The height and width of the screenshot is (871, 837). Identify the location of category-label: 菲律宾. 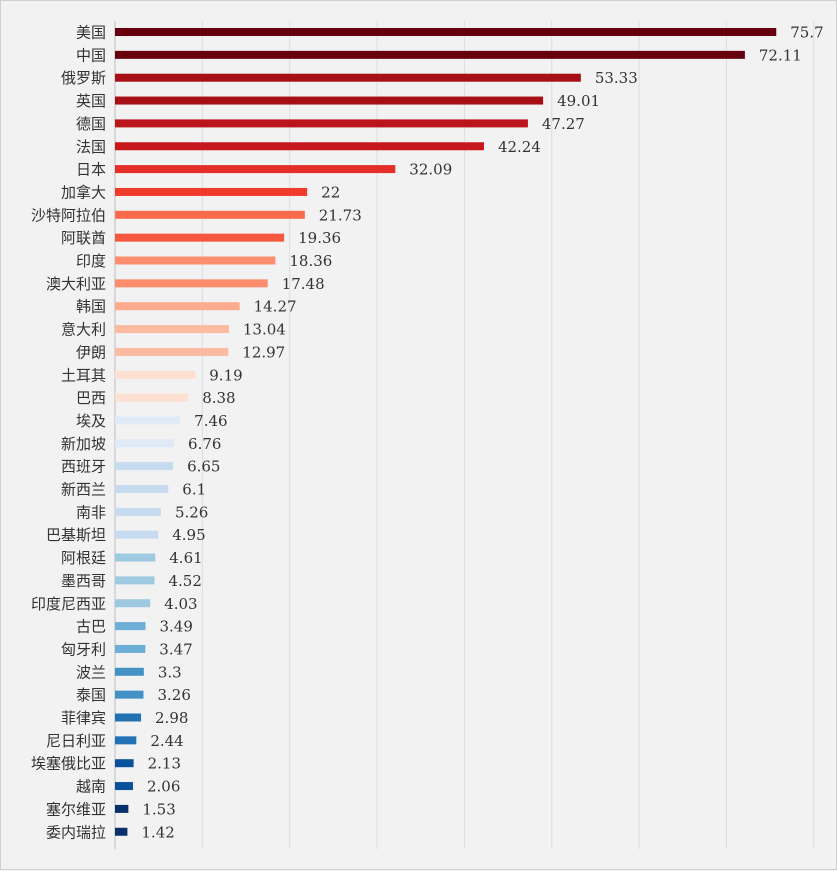
(83, 718).